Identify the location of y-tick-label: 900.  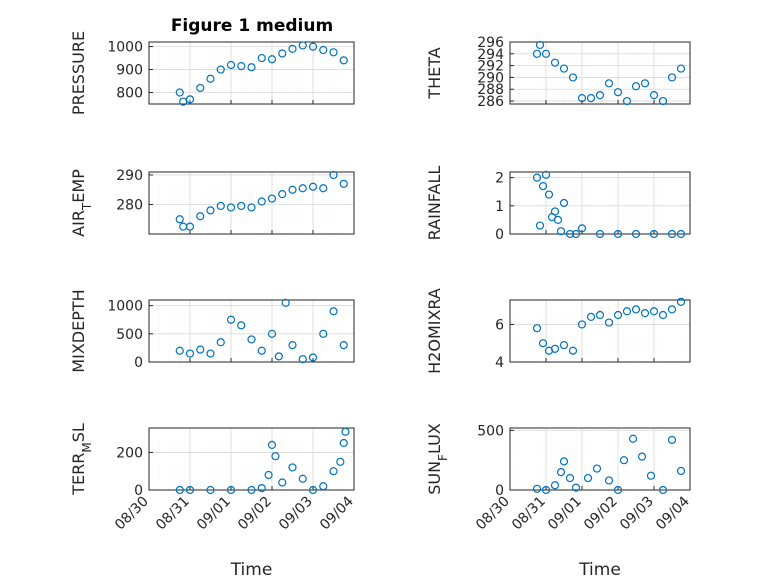
(129, 71).